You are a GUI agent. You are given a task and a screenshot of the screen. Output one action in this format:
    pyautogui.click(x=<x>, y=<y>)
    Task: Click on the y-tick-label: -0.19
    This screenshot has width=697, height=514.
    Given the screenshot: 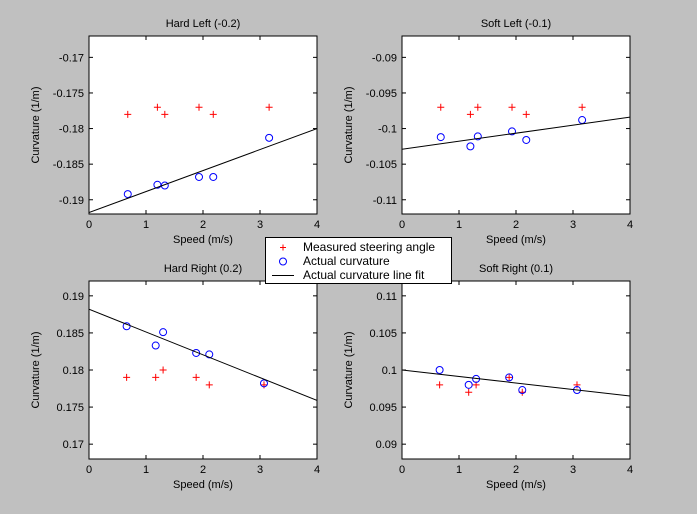 What is the action you would take?
    pyautogui.click(x=71, y=201)
    